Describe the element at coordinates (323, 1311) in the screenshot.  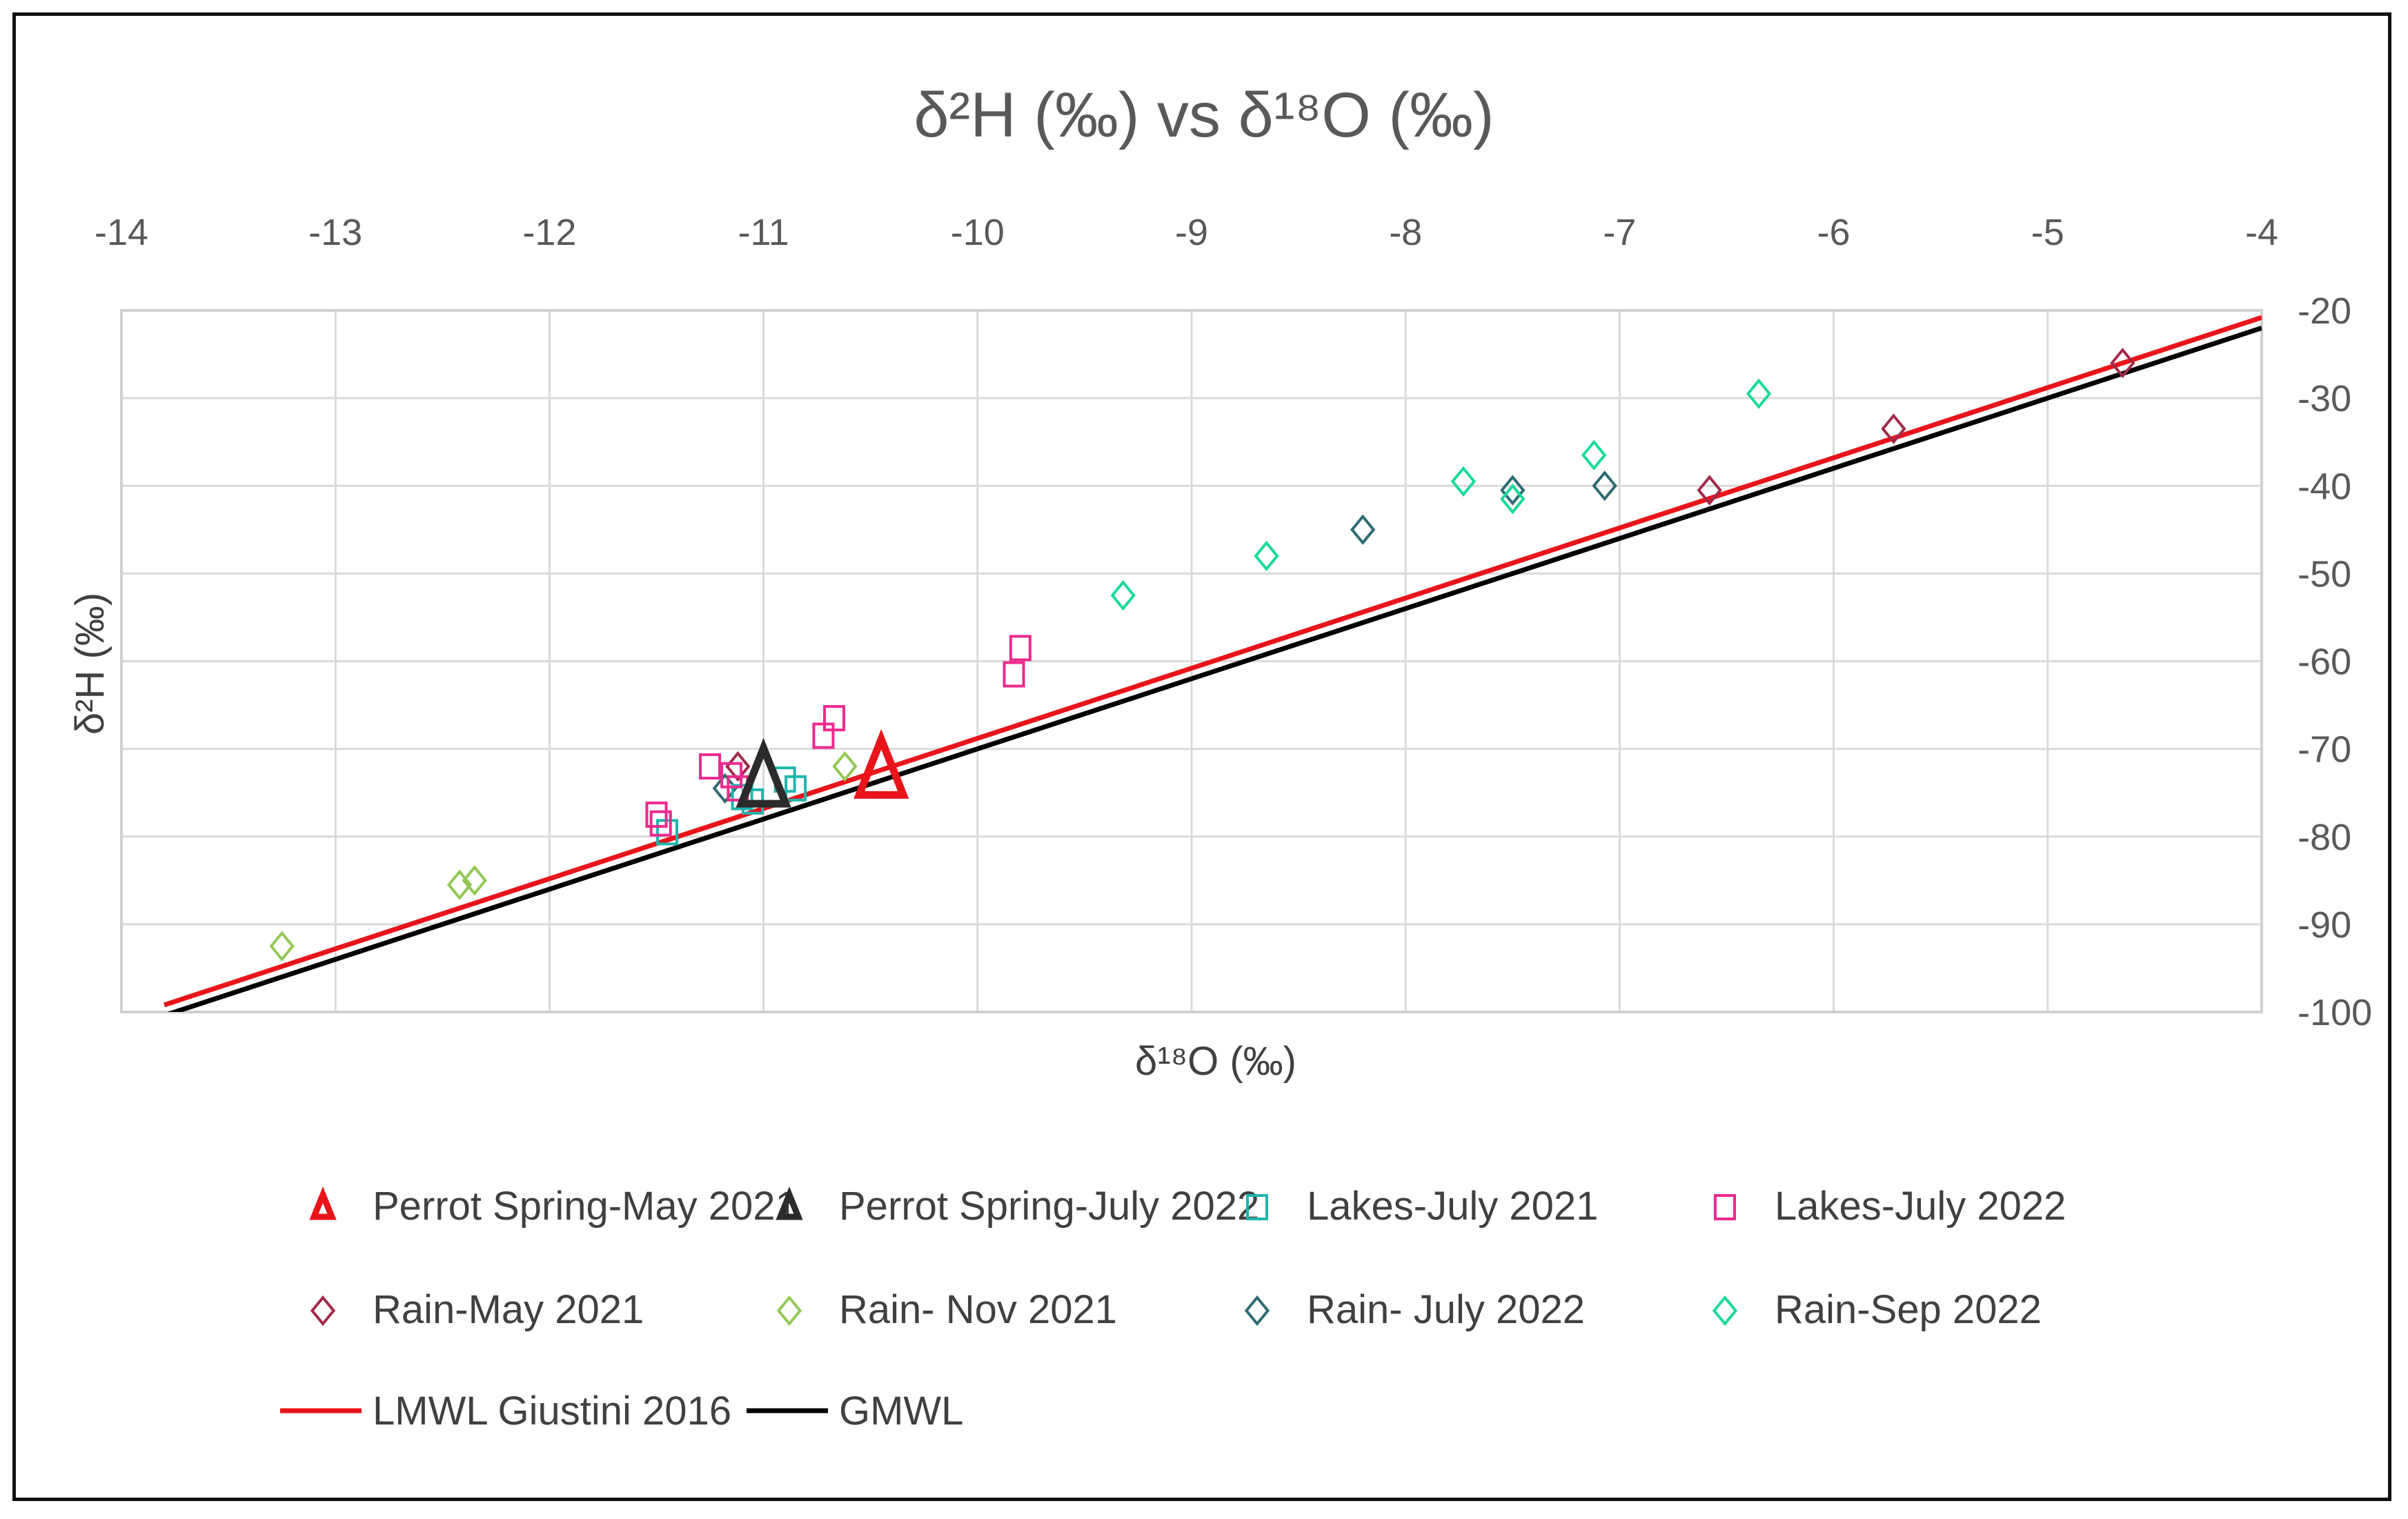
I see `legend-marker-rain-may-2021` at that location.